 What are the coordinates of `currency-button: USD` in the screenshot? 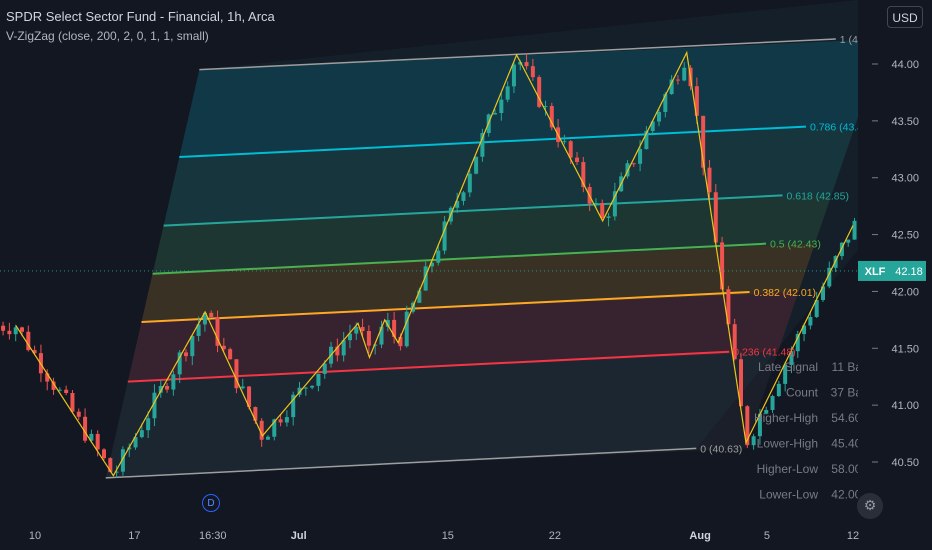 It's located at (905, 17).